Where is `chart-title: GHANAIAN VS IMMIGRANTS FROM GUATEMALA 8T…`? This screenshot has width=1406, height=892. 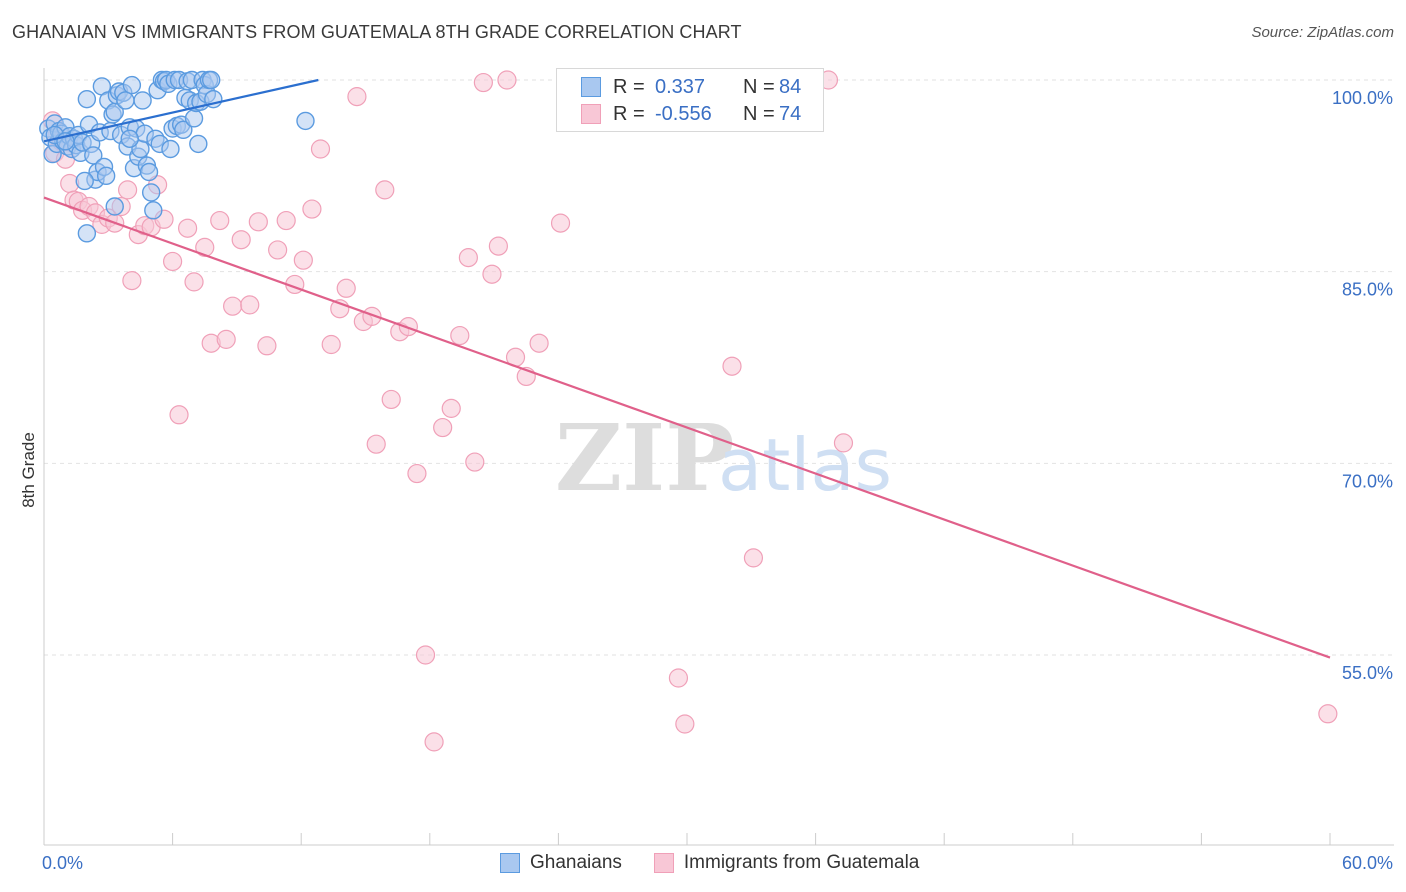
chart-title: GHANAIAN VS IMMIGRANTS FROM GUATEMALA 8T… is located at coordinates (377, 32).